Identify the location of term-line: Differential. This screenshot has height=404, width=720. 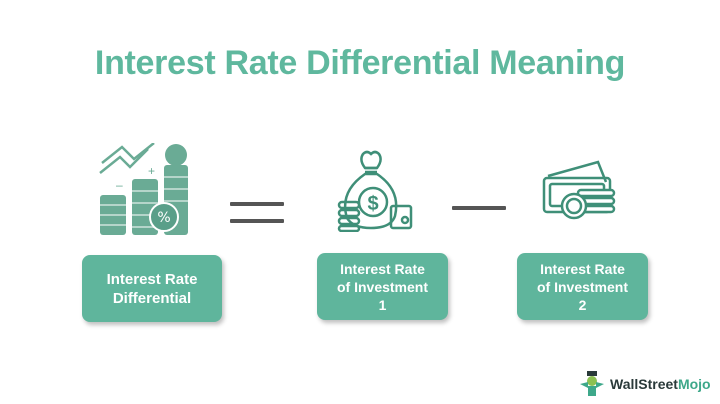
(152, 298).